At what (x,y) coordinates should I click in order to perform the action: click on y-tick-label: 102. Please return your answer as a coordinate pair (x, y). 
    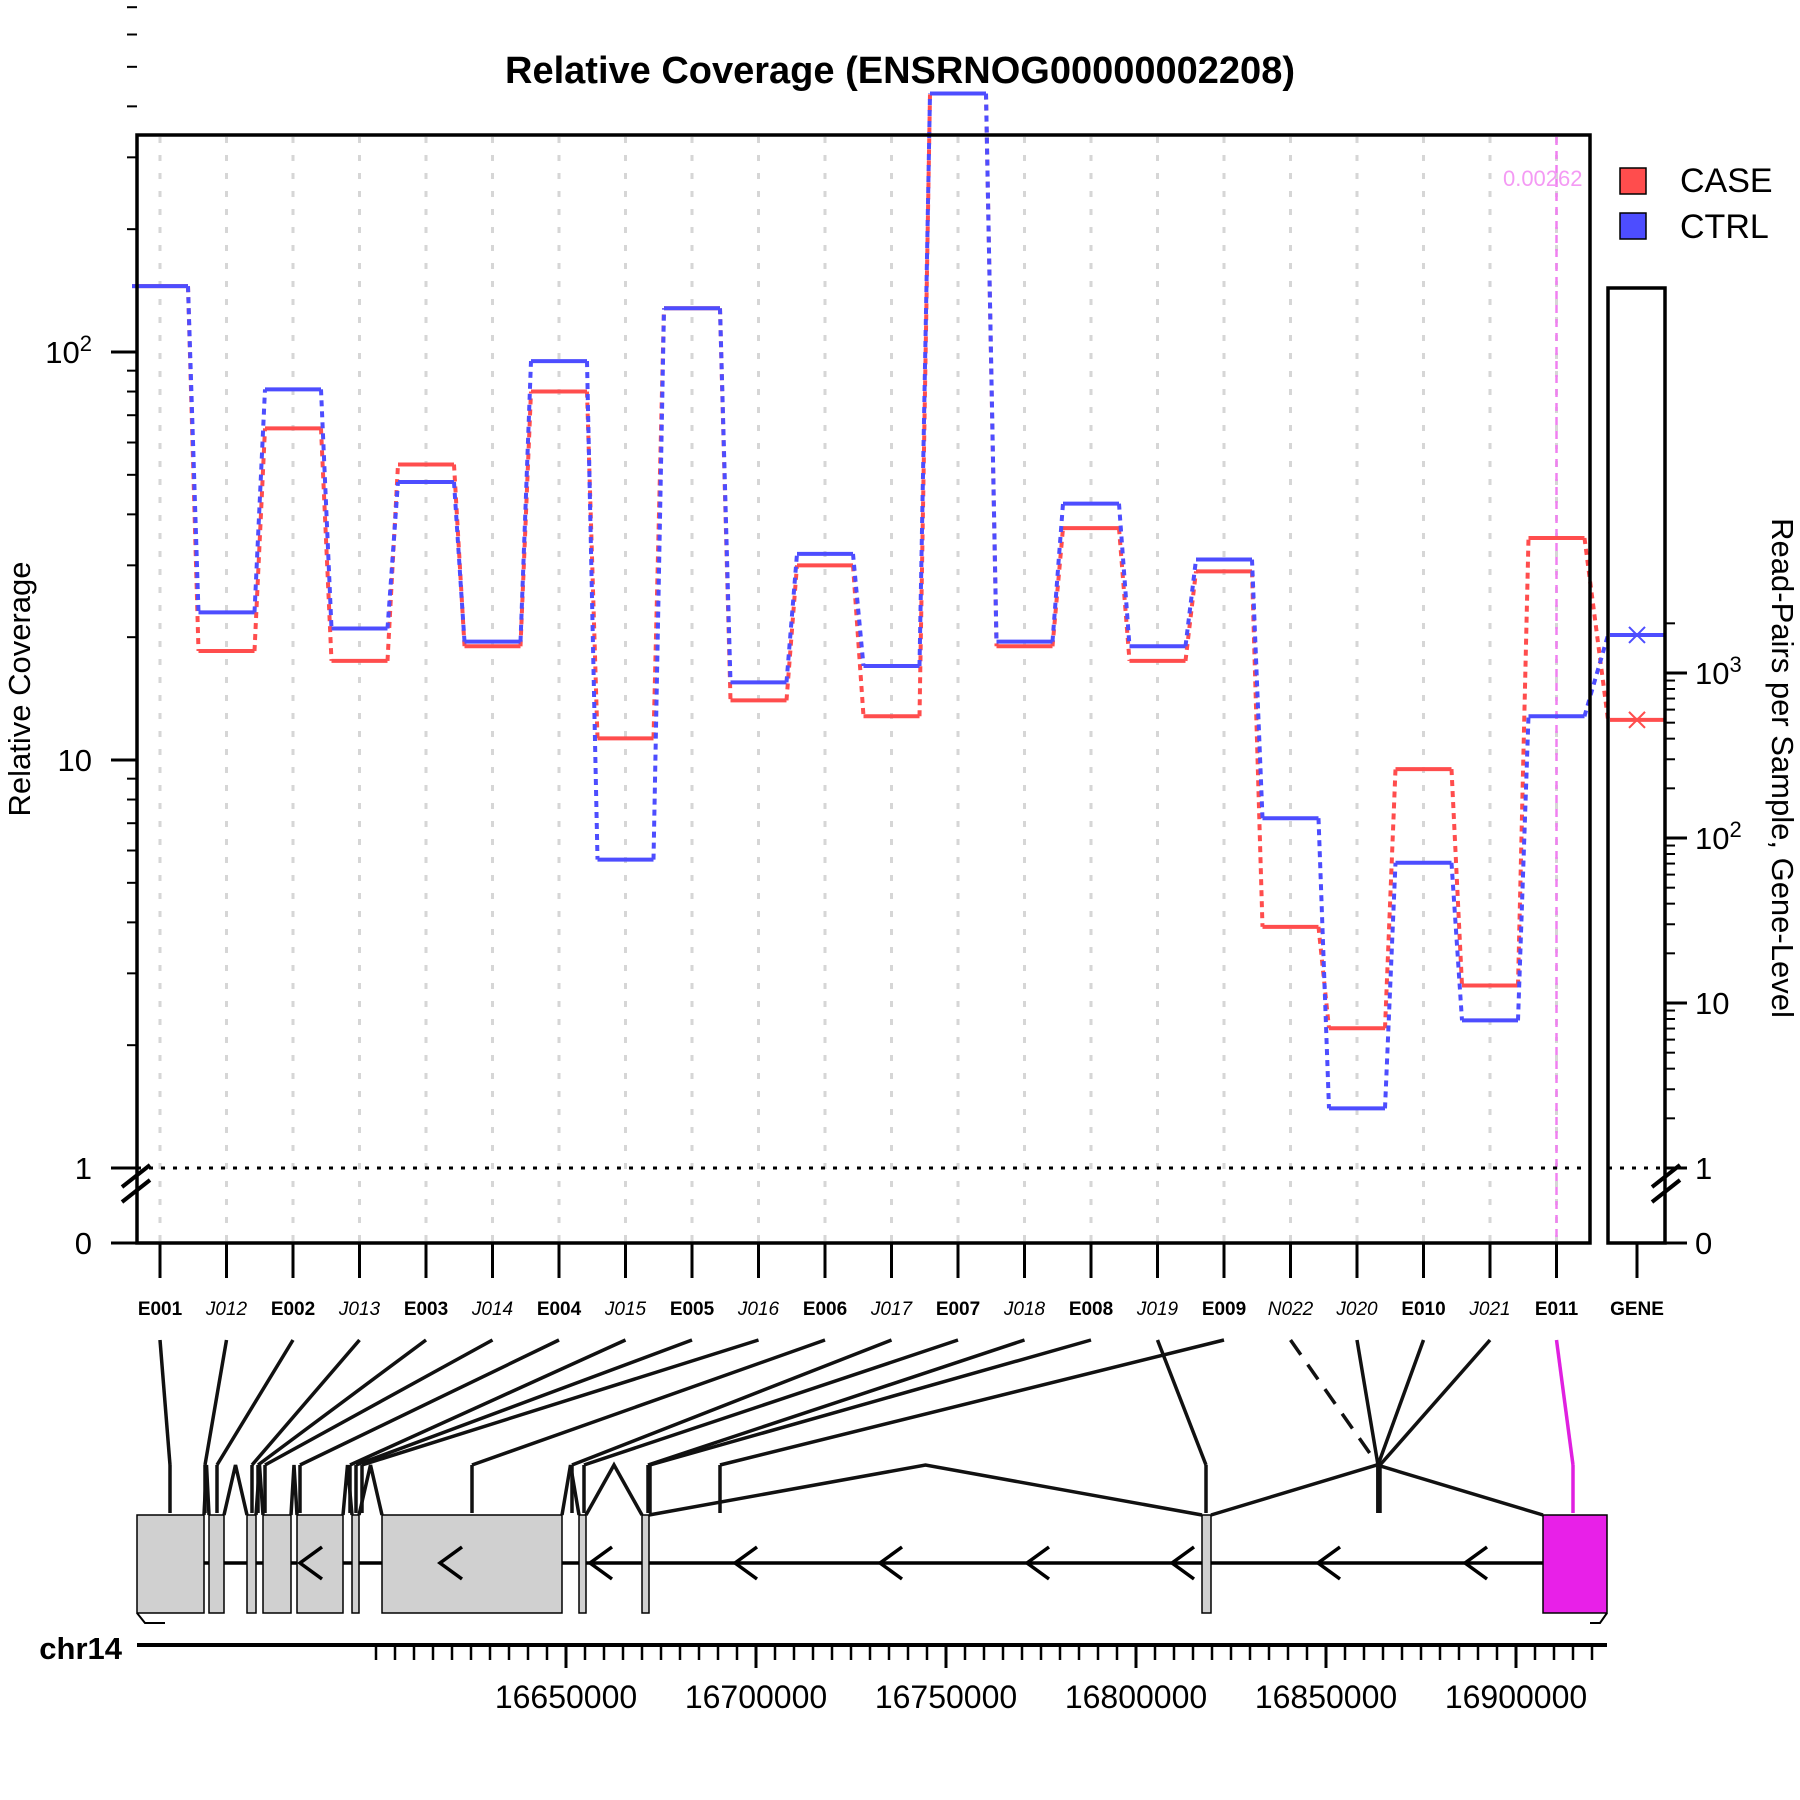
    Looking at the image, I should click on (68, 350).